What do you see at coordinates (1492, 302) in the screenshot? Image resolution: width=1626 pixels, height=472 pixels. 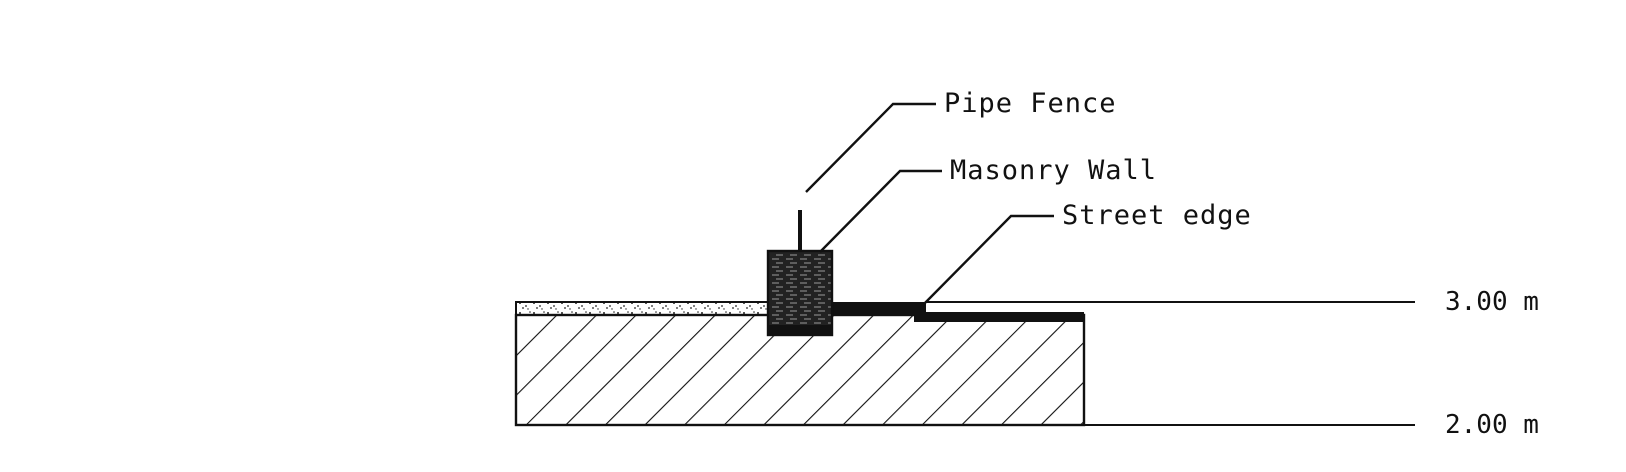 I see `level-label-top: 3.00 m` at bounding box center [1492, 302].